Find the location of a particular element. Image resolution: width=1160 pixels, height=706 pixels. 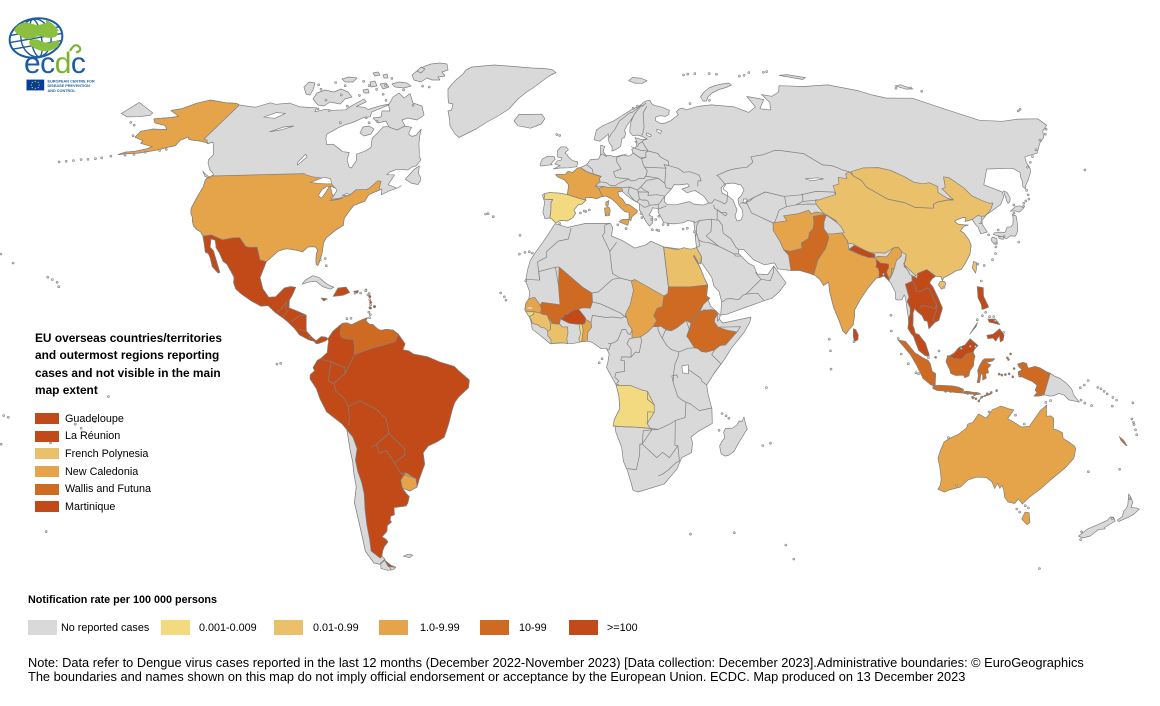

svg-text: EUROPEAN CENTRE FOR is located at coordinates (72, 82).